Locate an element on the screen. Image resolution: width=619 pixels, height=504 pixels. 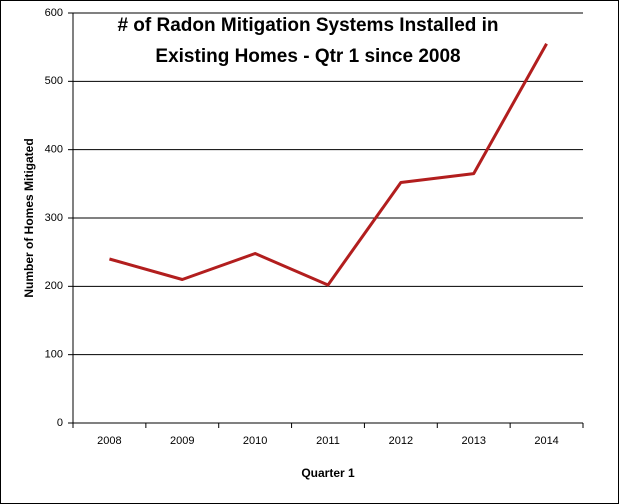
x-tick-label: 2009 is located at coordinates (182, 441).